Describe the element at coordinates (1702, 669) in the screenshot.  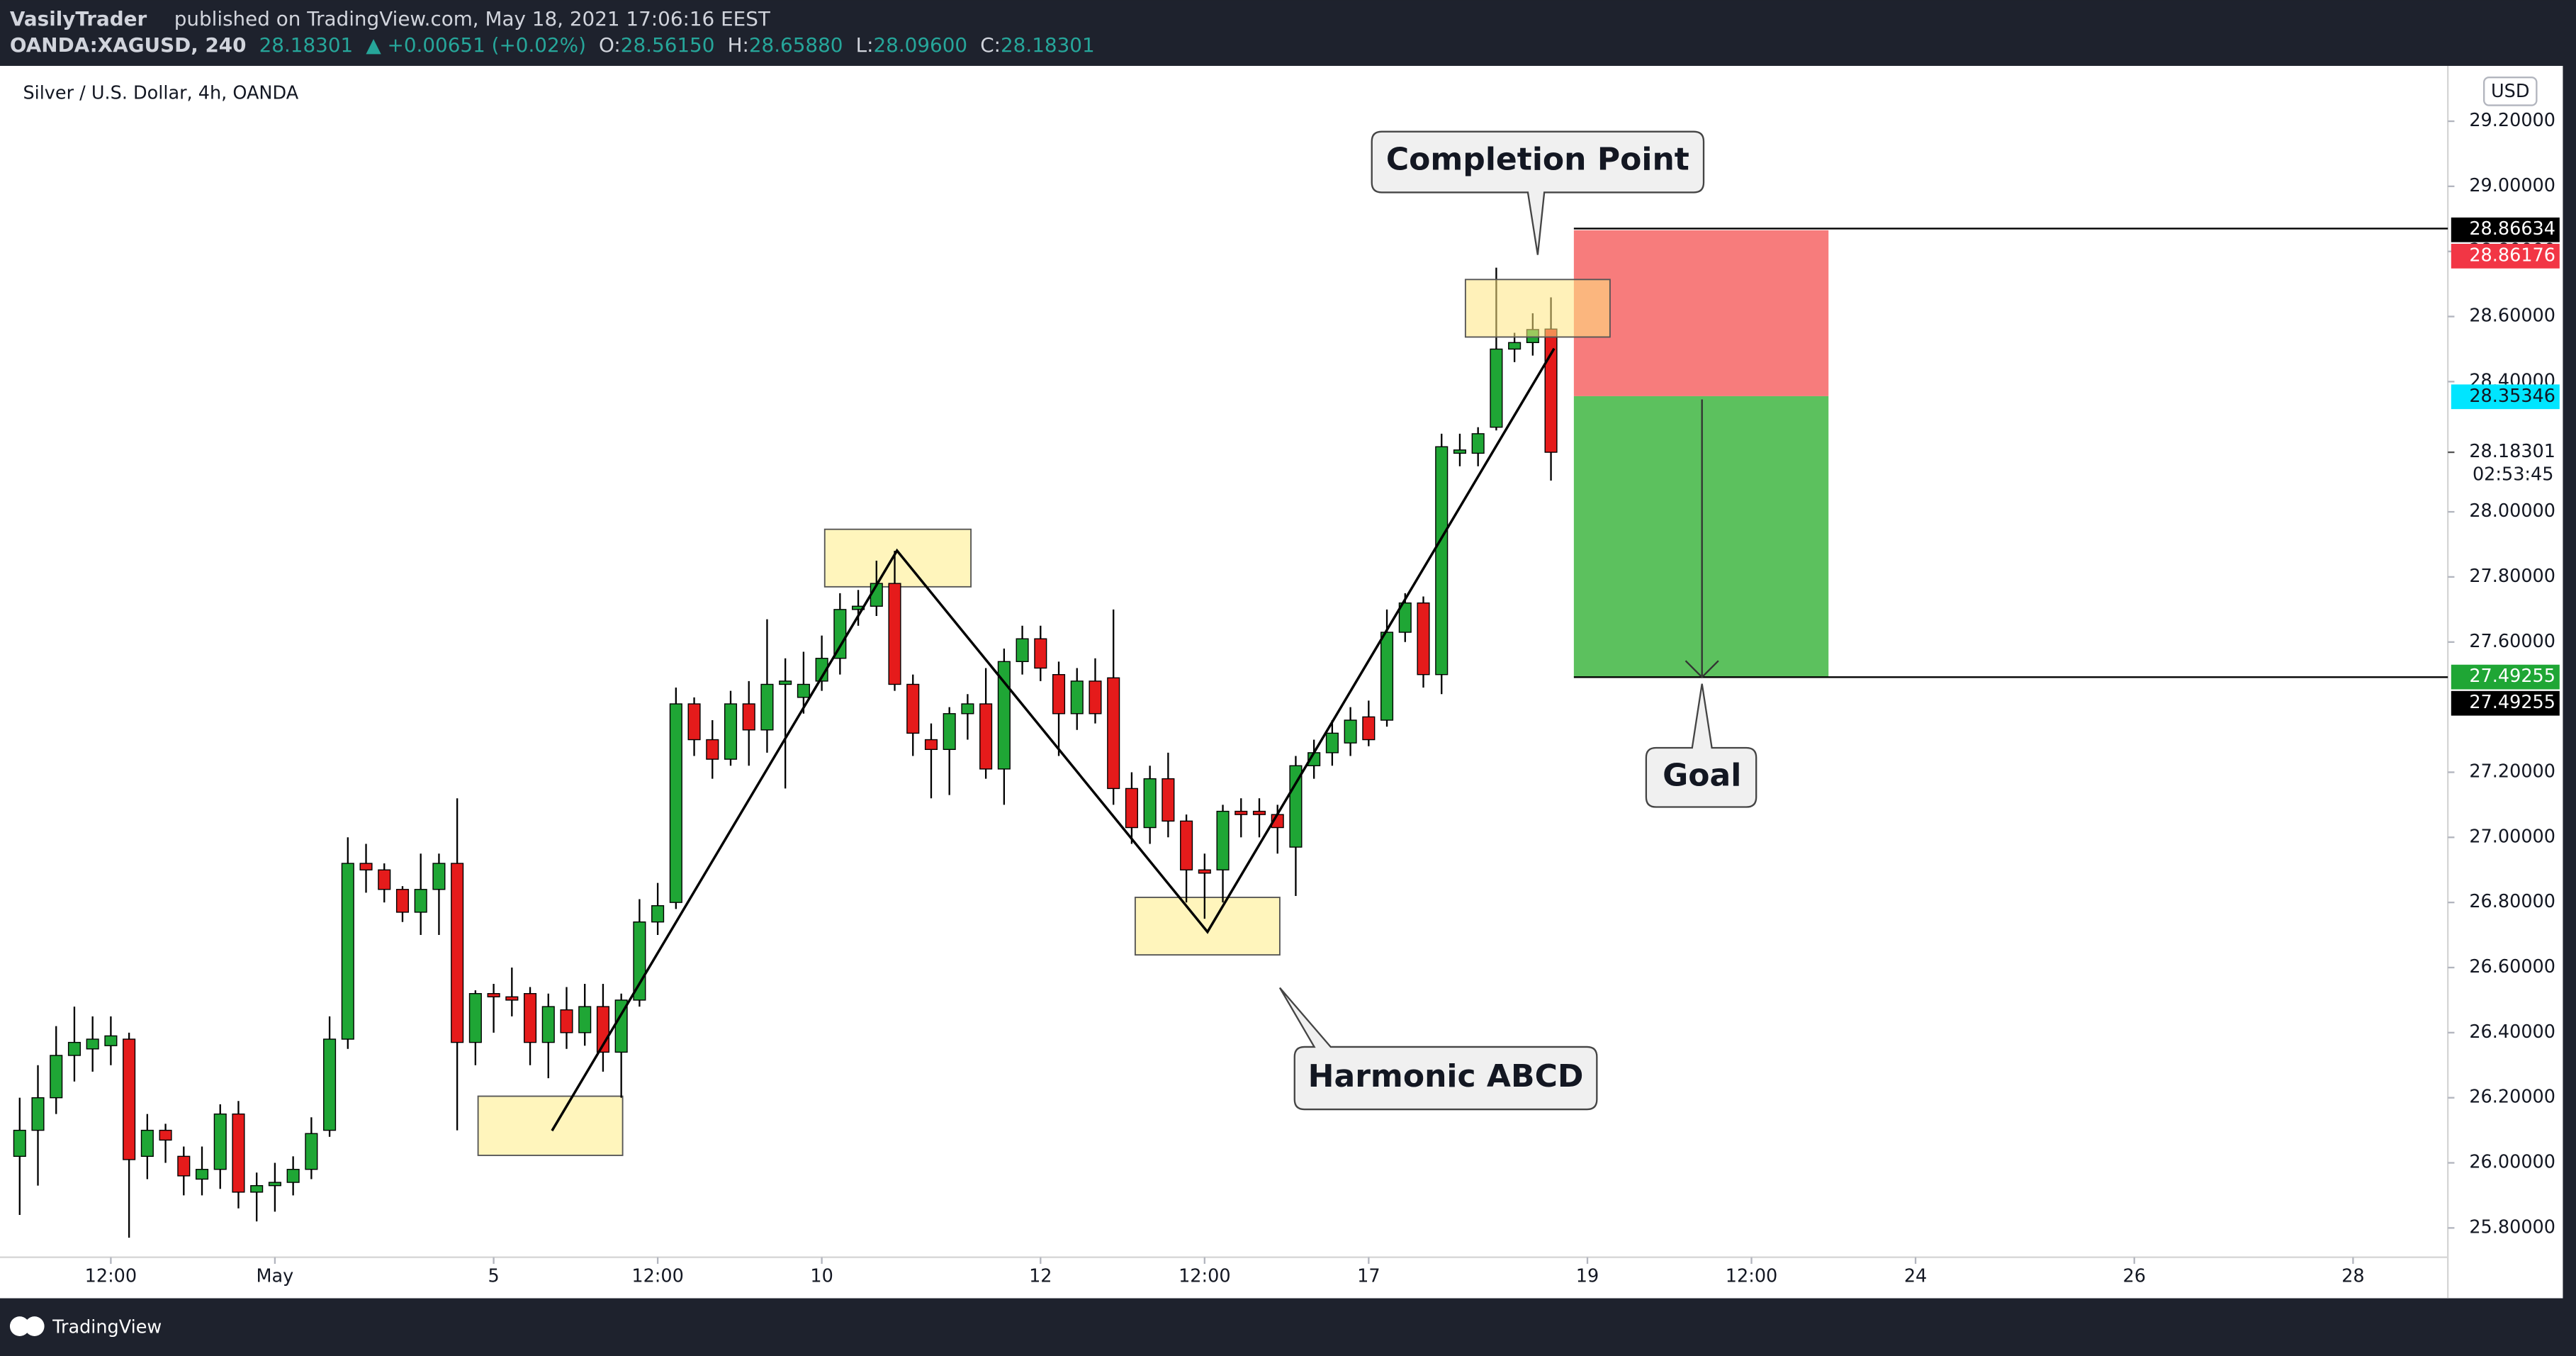
I see `arrow-head` at that location.